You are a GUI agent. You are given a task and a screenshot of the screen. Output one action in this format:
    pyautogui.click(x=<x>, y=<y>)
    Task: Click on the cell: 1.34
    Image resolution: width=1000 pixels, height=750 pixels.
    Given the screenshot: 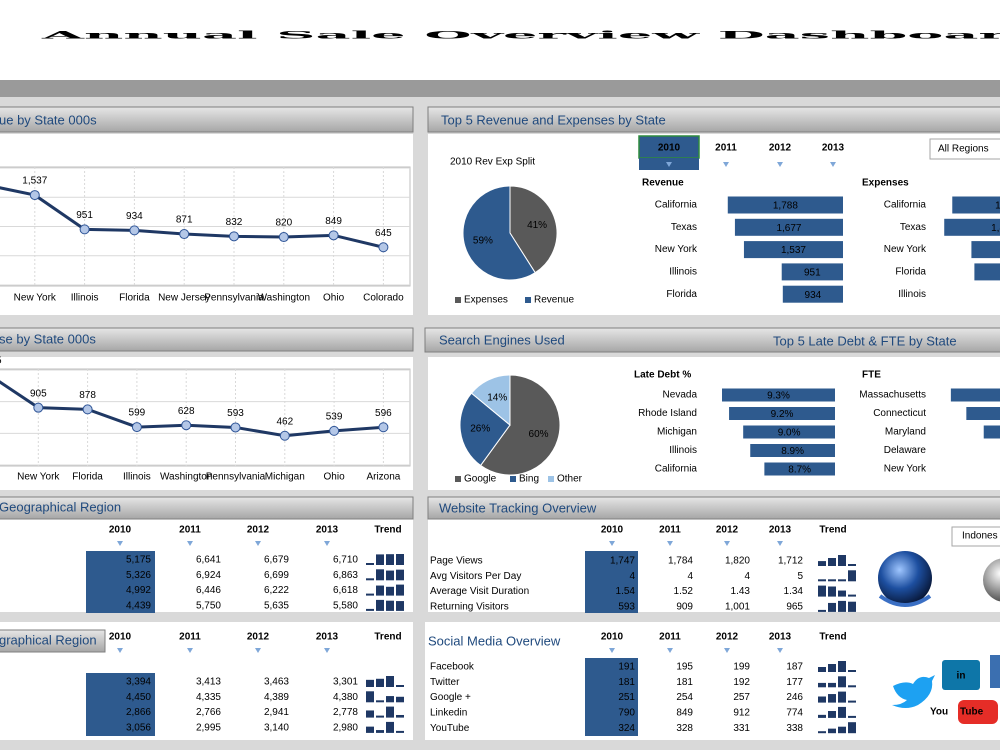 What is the action you would take?
    pyautogui.click(x=794, y=591)
    